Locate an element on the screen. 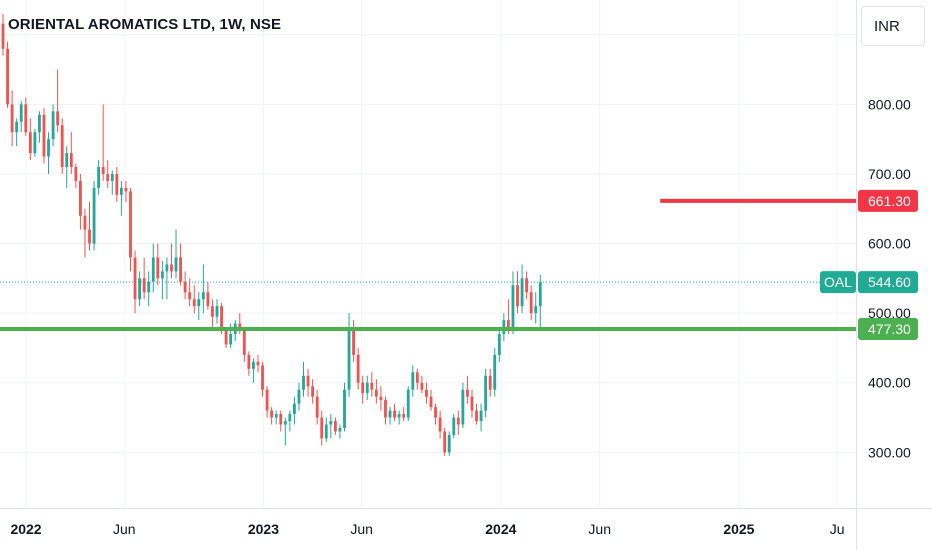 The image size is (932, 550). time-axis: 2022 Jun 2023 Jun 2024 Jun 2025 Ju is located at coordinates (427, 529).